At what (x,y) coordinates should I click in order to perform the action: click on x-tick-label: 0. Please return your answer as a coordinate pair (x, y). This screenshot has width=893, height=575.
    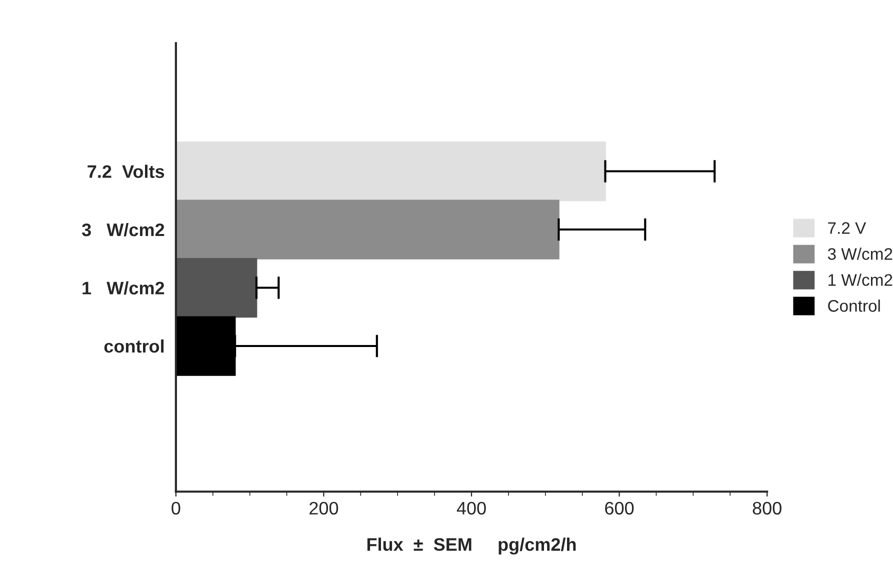
    Looking at the image, I should click on (176, 508).